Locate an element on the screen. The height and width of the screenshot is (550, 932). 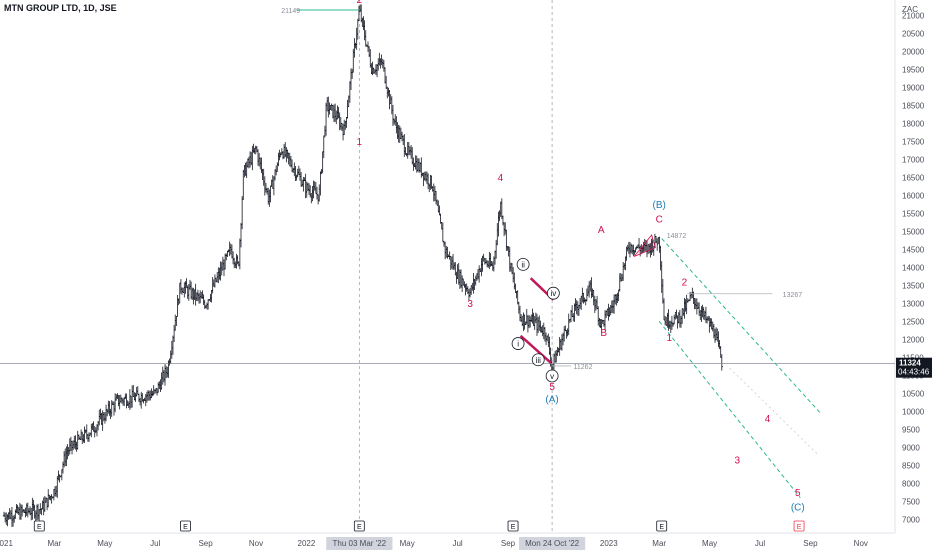
channel-upper-line is located at coordinates (741, 326).